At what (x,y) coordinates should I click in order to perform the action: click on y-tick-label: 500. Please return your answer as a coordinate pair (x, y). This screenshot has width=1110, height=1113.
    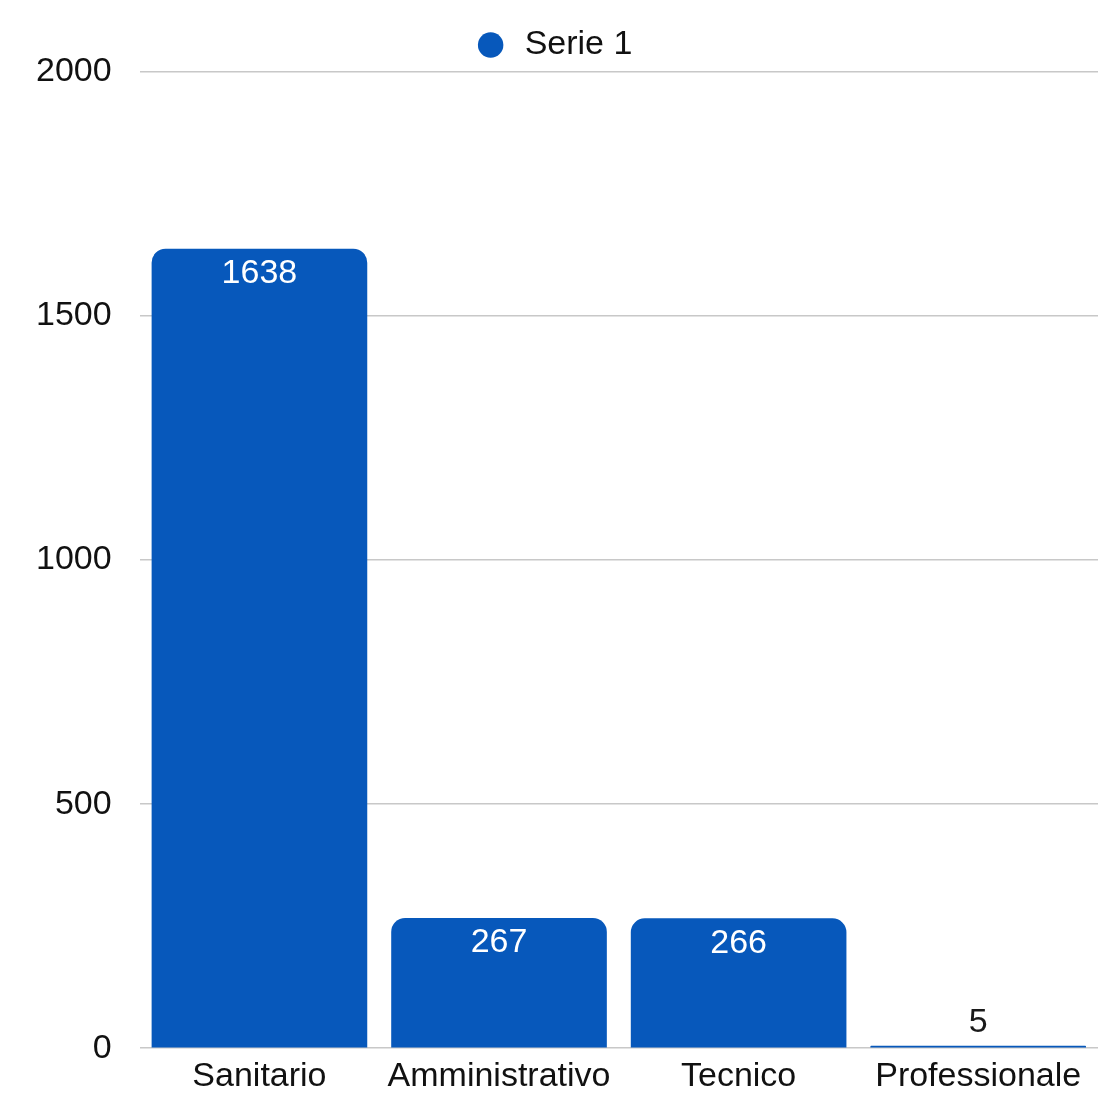
    Looking at the image, I should click on (83, 801).